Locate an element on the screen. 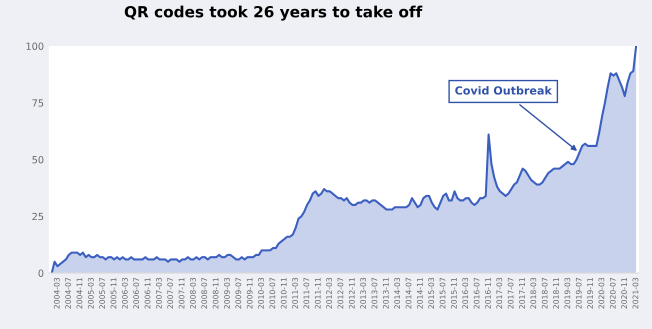 This screenshot has width=652, height=329. y-tick-label: 0 is located at coordinates (41, 273).